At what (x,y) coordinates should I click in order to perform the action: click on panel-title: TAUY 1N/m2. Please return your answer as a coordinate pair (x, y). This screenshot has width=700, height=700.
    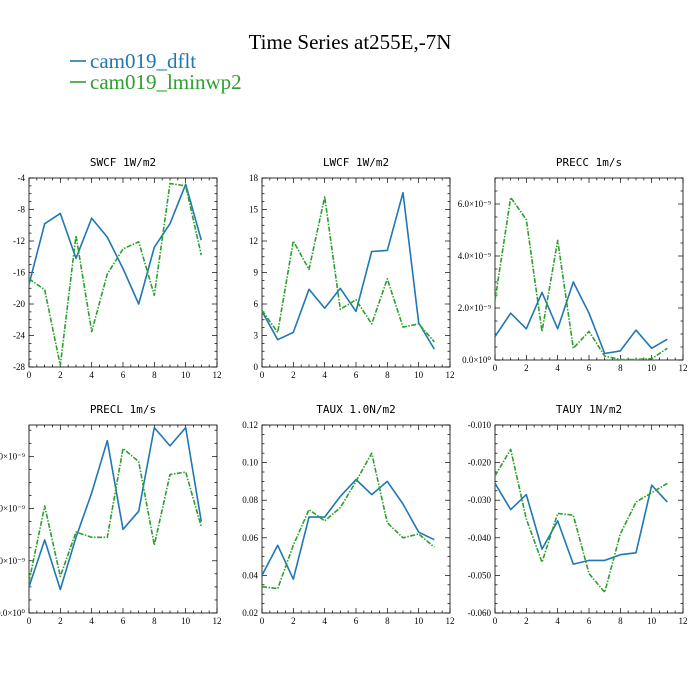
    Looking at the image, I should click on (589, 409).